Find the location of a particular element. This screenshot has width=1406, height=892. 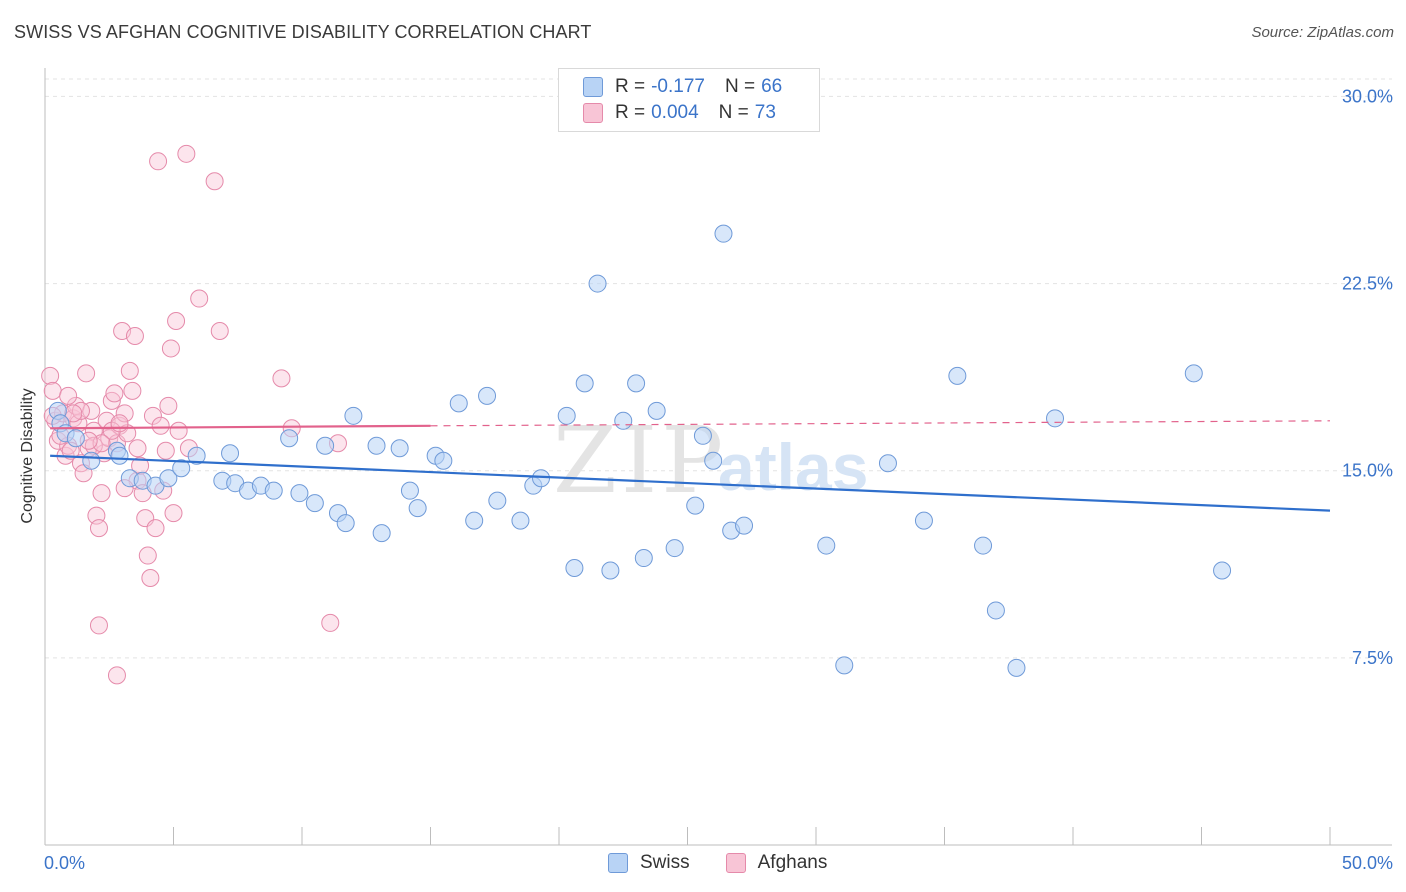

y-tick-label: 15.0% is located at coordinates (1367, 471).